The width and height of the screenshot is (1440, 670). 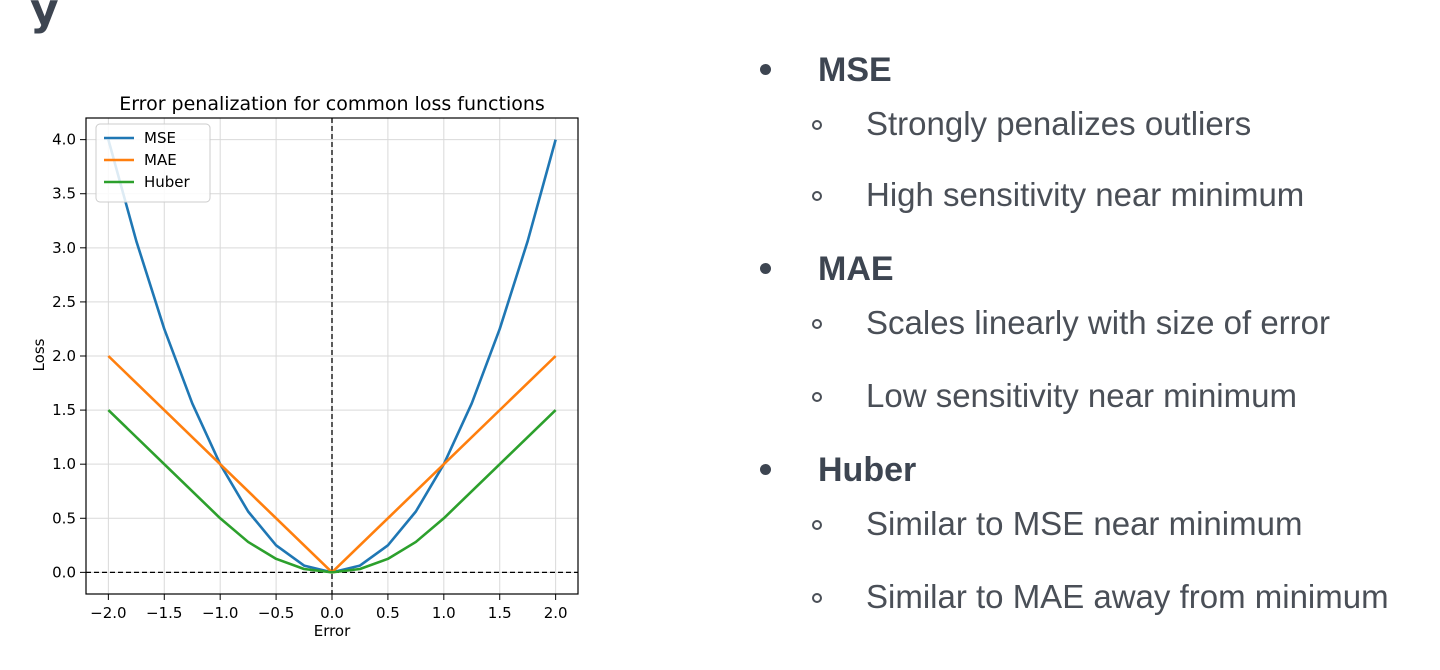 What do you see at coordinates (867, 470) in the screenshot?
I see `bullet-label-huber: Huber` at bounding box center [867, 470].